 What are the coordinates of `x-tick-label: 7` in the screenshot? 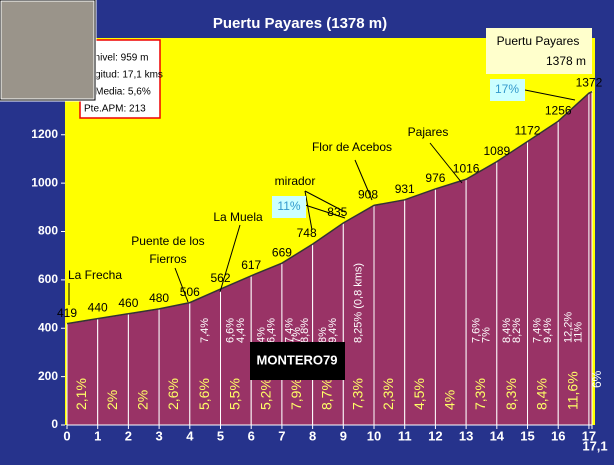 It's located at (281, 435).